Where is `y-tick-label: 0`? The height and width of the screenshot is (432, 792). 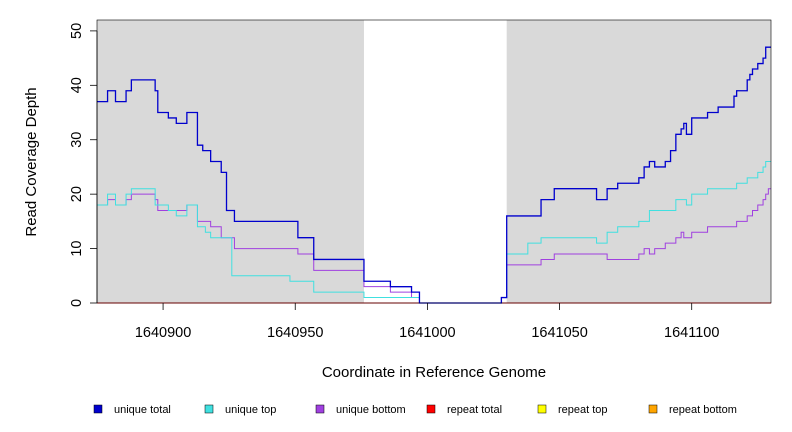 y-tick-label: 0 is located at coordinates (77, 303).